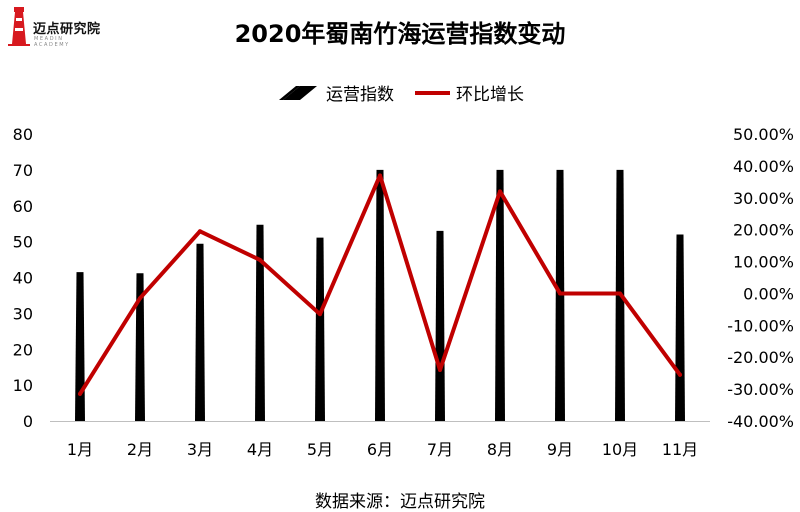 The width and height of the screenshot is (800, 512). I want to click on right-y-tick-label: 50.00%, so click(763, 134).